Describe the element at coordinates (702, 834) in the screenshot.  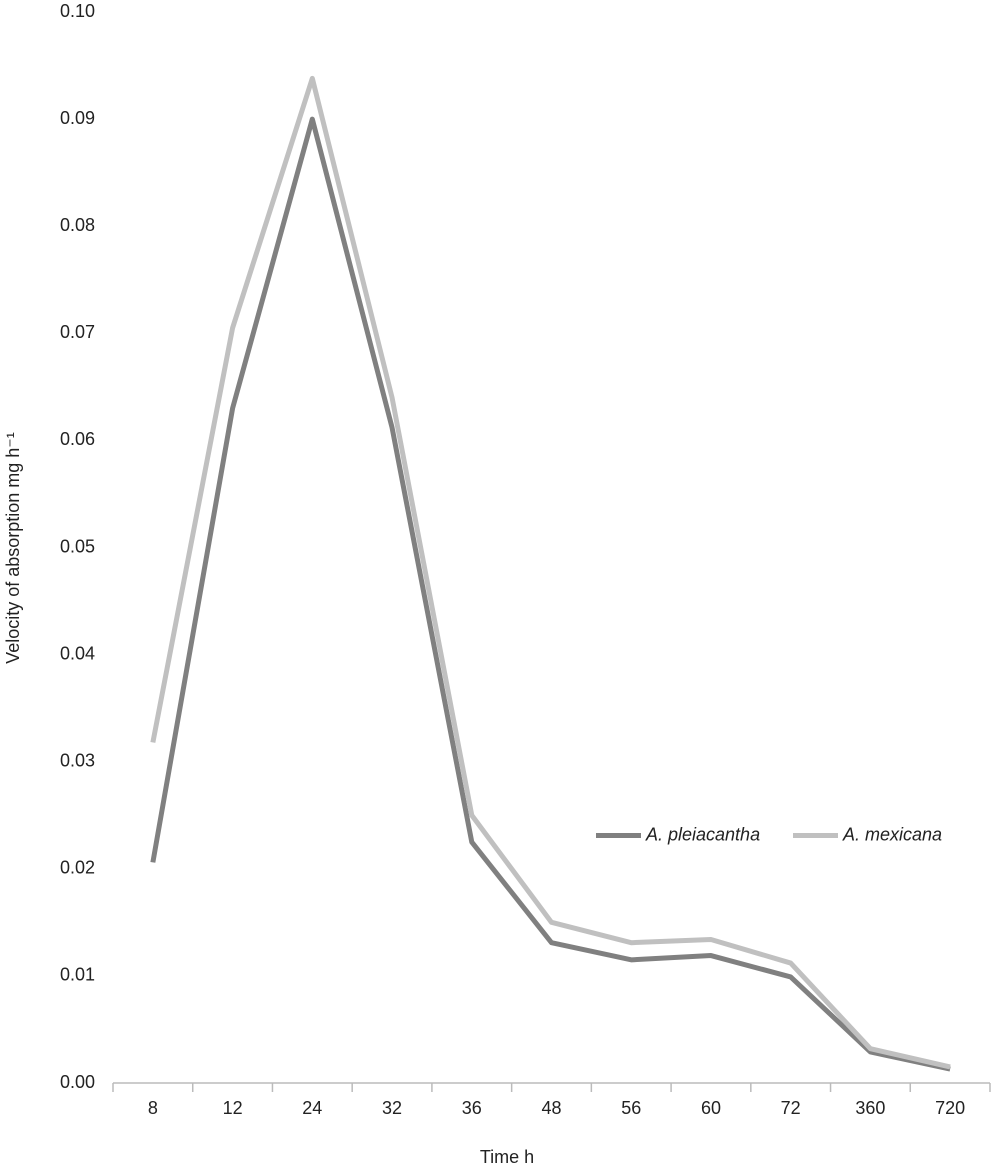
I see `legend-text: A. pleiacantha` at that location.